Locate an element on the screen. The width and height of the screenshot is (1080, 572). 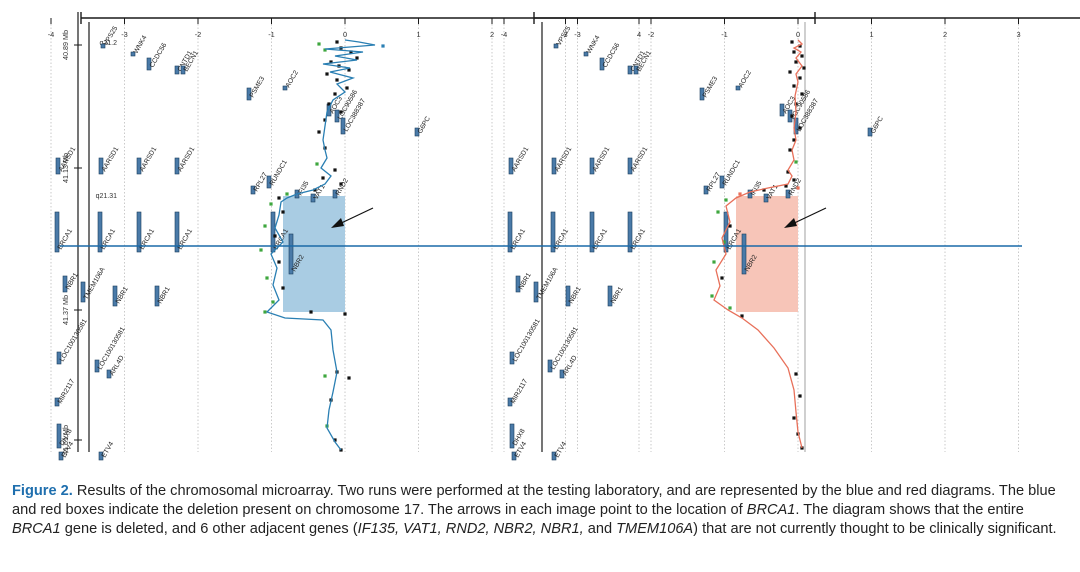
caption-gene-list: IF135, VAT1, RND2, NBR2, NBR1, is located at coordinates (470, 529).